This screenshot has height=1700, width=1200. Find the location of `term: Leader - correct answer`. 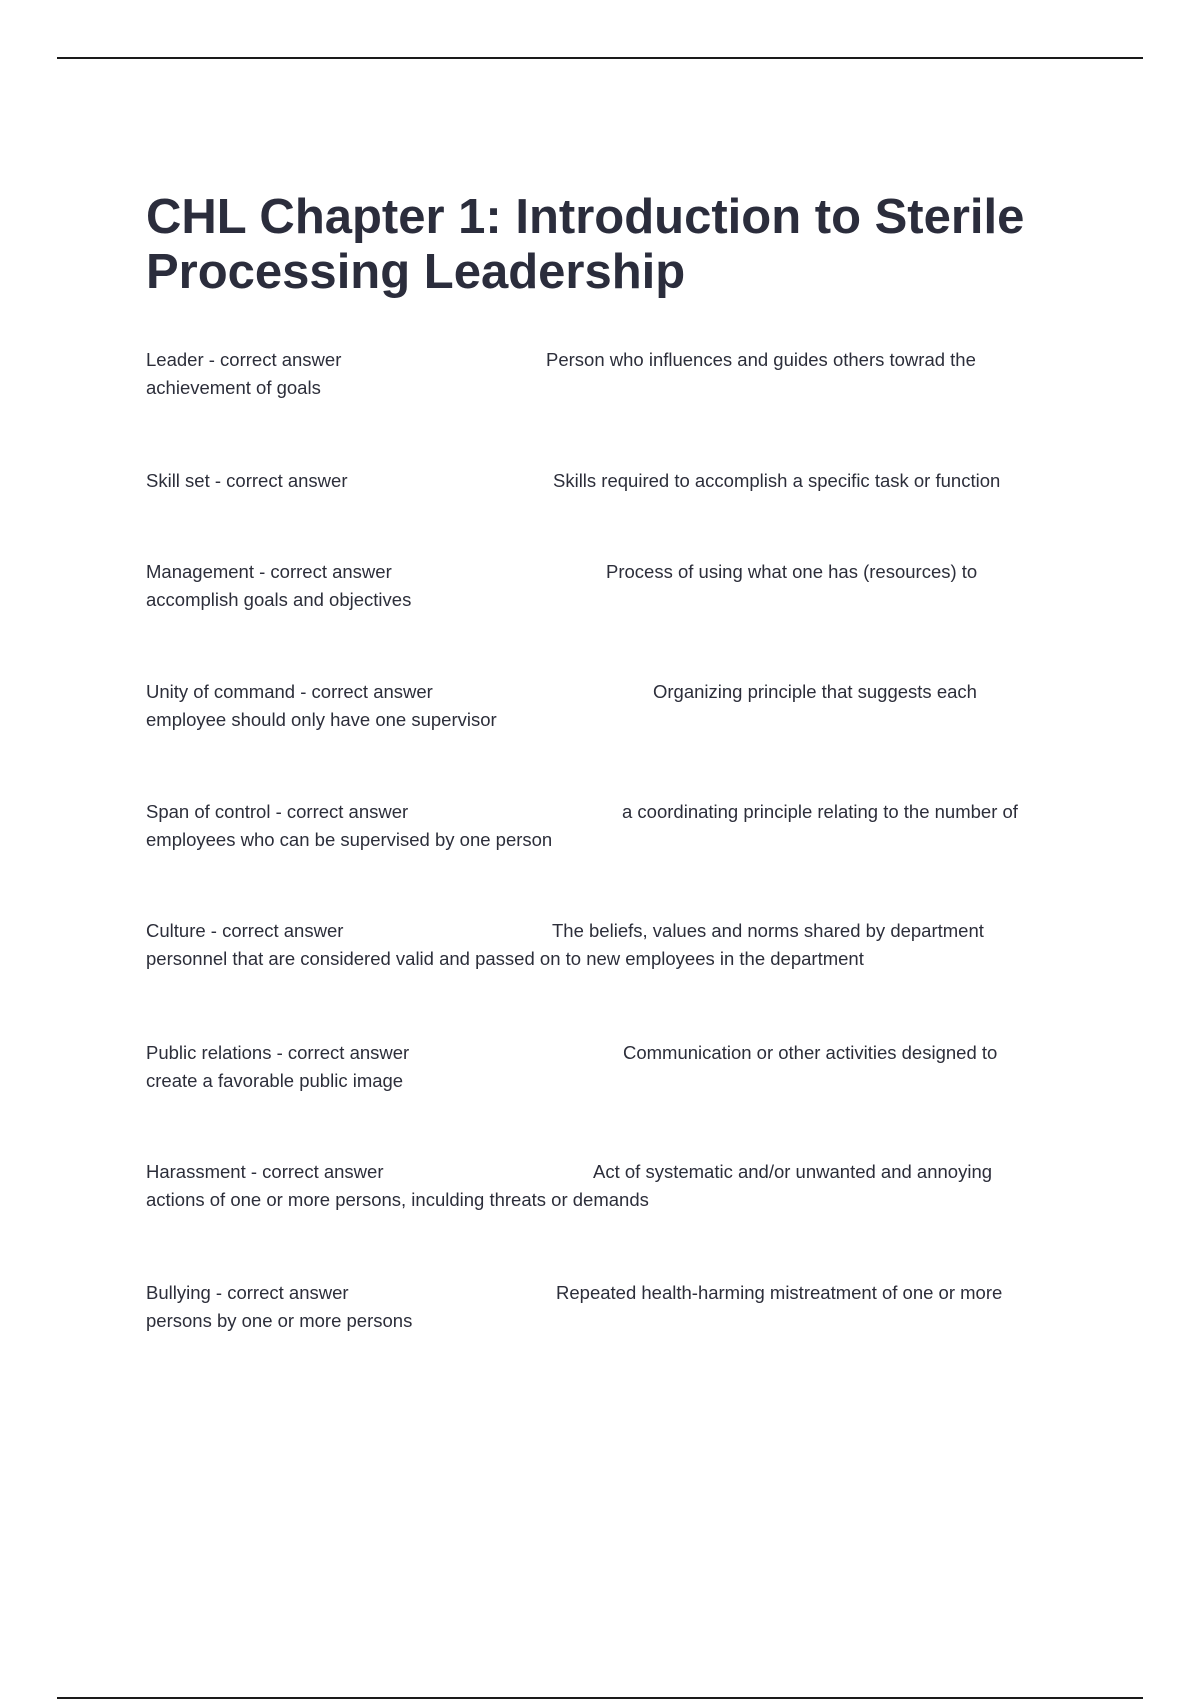

term: Leader - correct answer is located at coordinates (244, 359).